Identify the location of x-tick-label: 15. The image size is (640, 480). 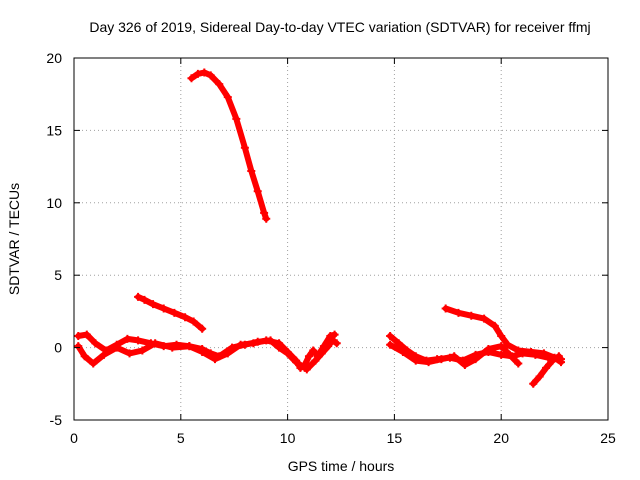
(395, 438).